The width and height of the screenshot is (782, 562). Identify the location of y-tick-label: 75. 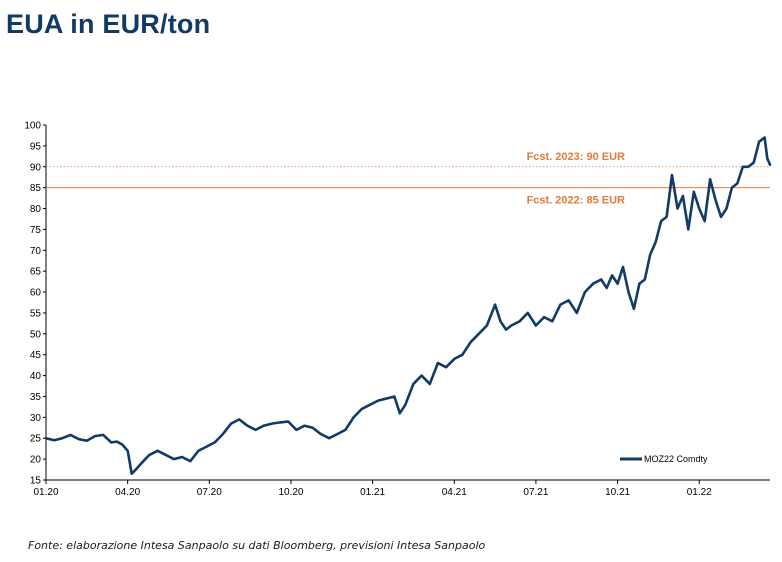
(36, 230).